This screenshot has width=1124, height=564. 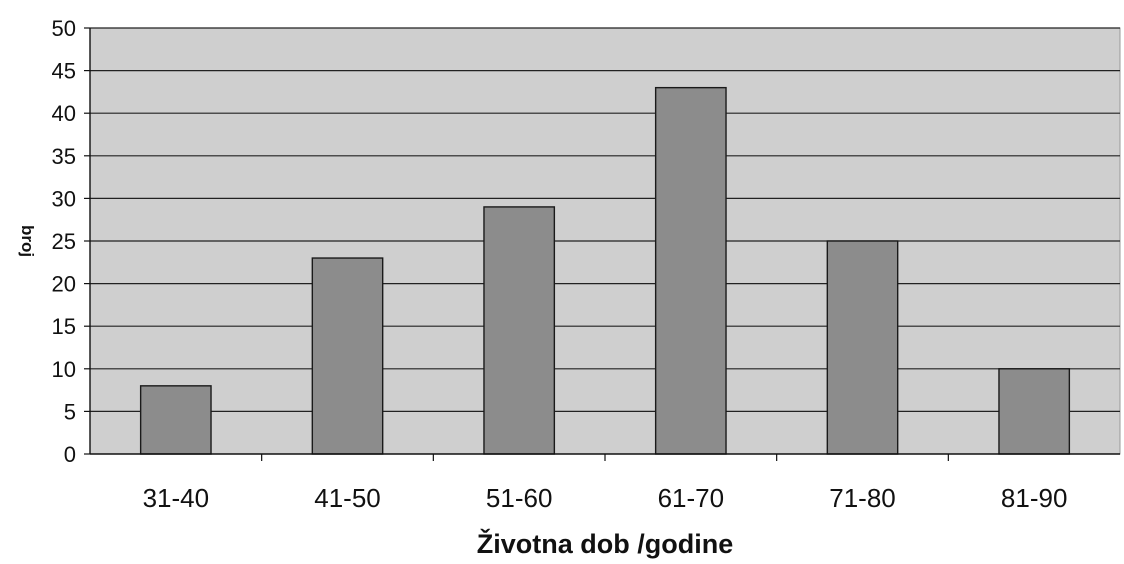 I want to click on y-axis-title: broj, so click(x=27, y=241).